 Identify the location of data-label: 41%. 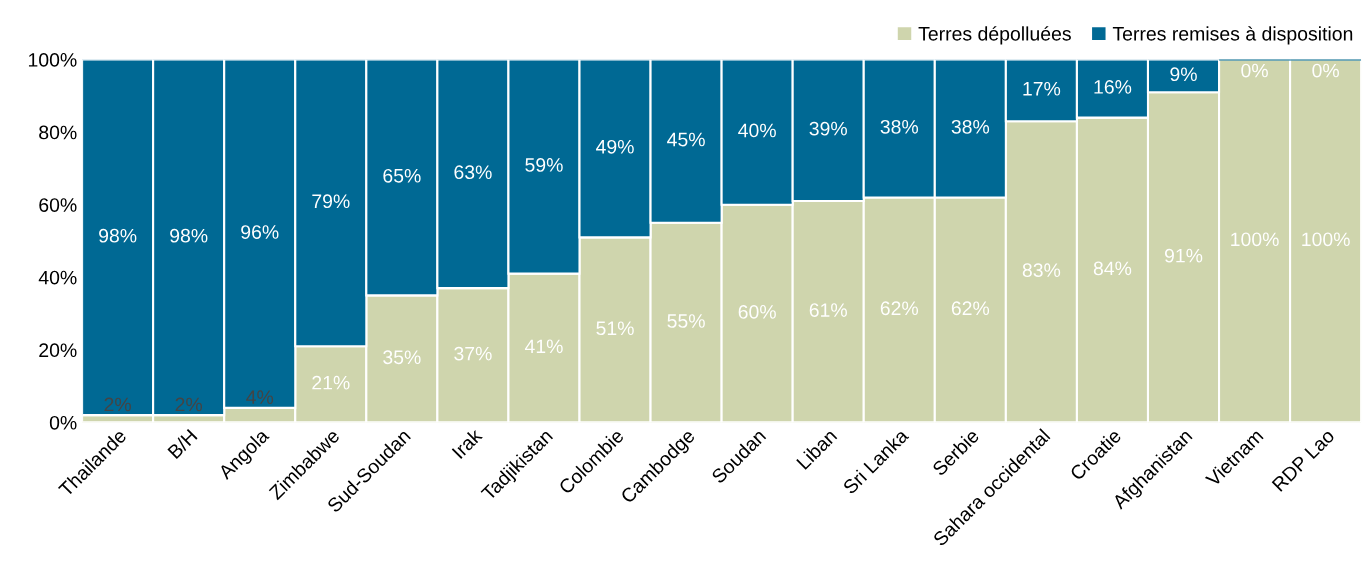
(543, 346).